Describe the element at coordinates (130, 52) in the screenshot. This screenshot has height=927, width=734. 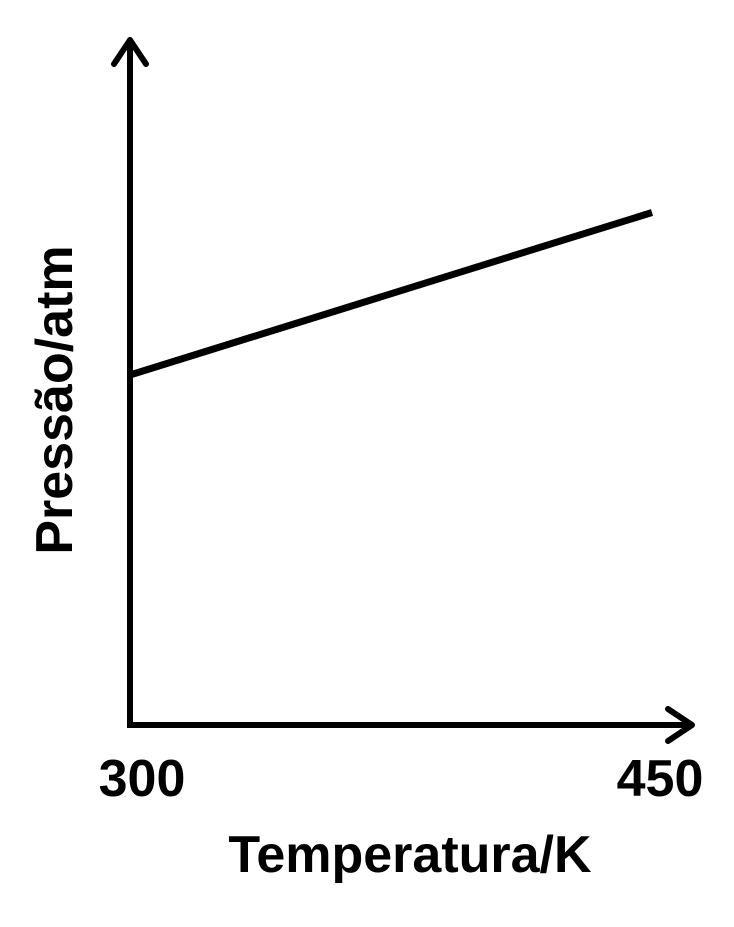
I see `y-axis-arrow` at that location.